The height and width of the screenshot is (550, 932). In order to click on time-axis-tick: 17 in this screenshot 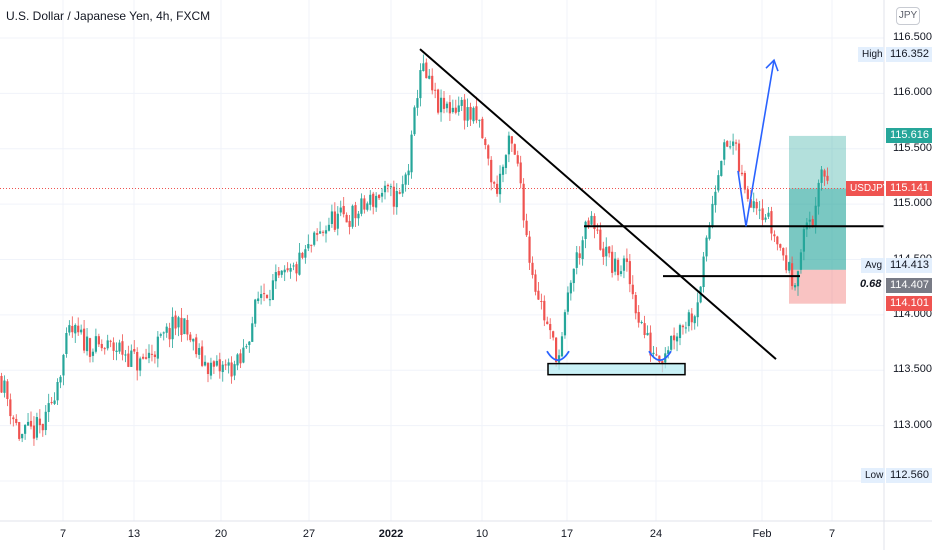, I will do `click(567, 534)`.